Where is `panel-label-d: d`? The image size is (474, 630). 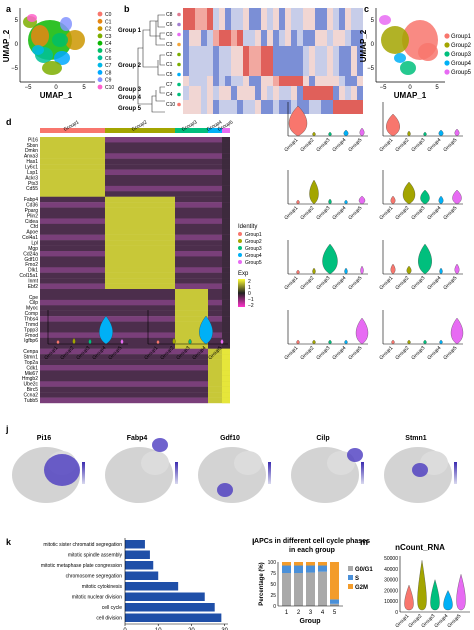
panel-label-d: d is located at coordinates (9, 122).